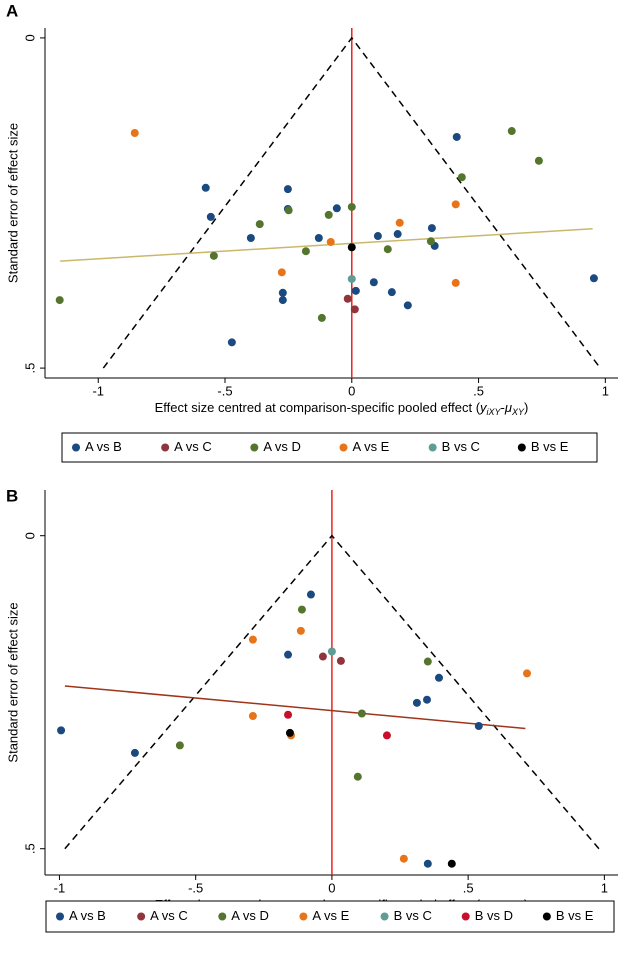 The image size is (624, 964). What do you see at coordinates (483, 407) in the screenshot?
I see `x-axis-label-part: y` at bounding box center [483, 407].